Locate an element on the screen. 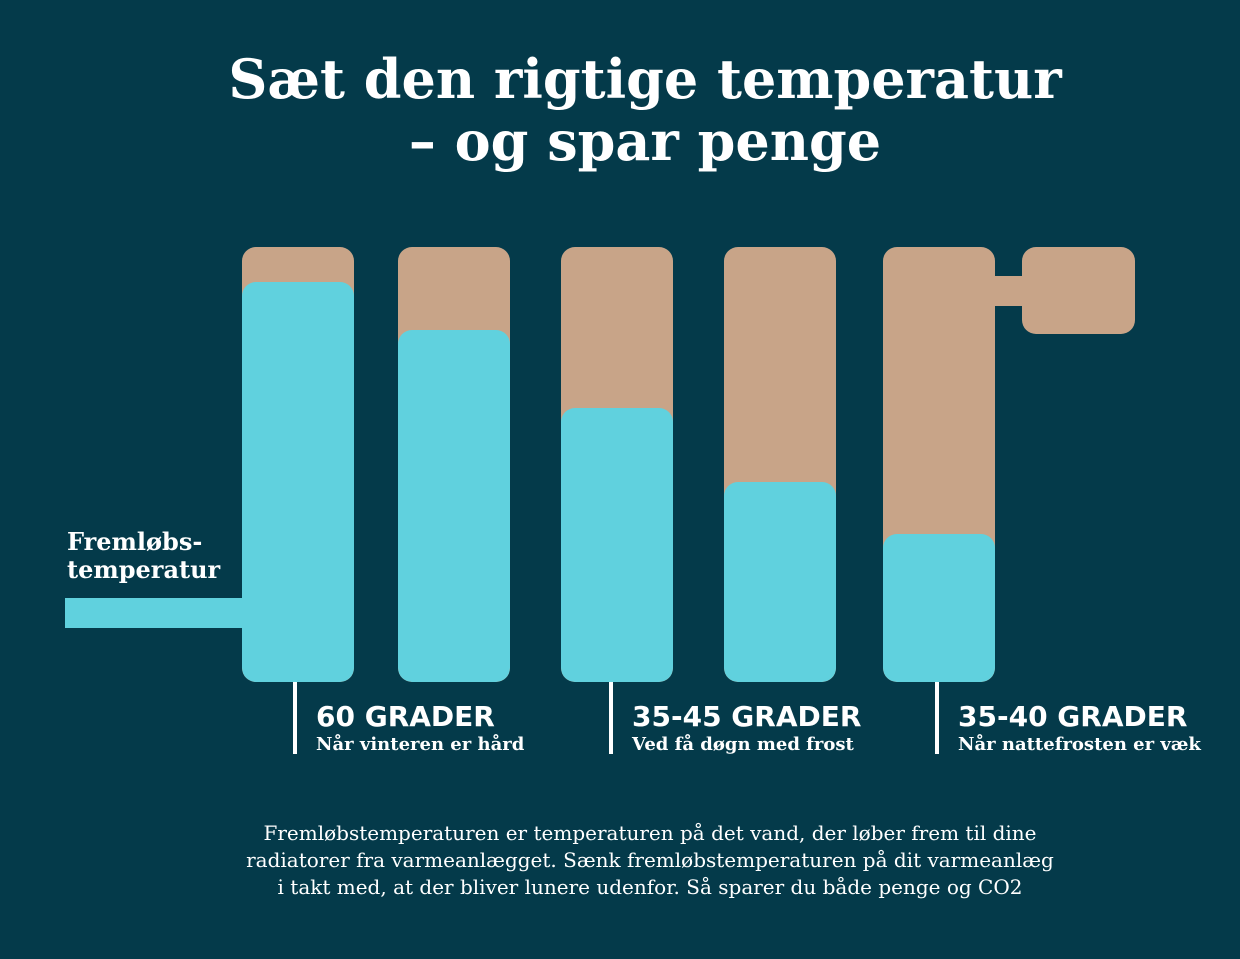  flow-temperature-label-line-2: temperatur is located at coordinates (144, 569).